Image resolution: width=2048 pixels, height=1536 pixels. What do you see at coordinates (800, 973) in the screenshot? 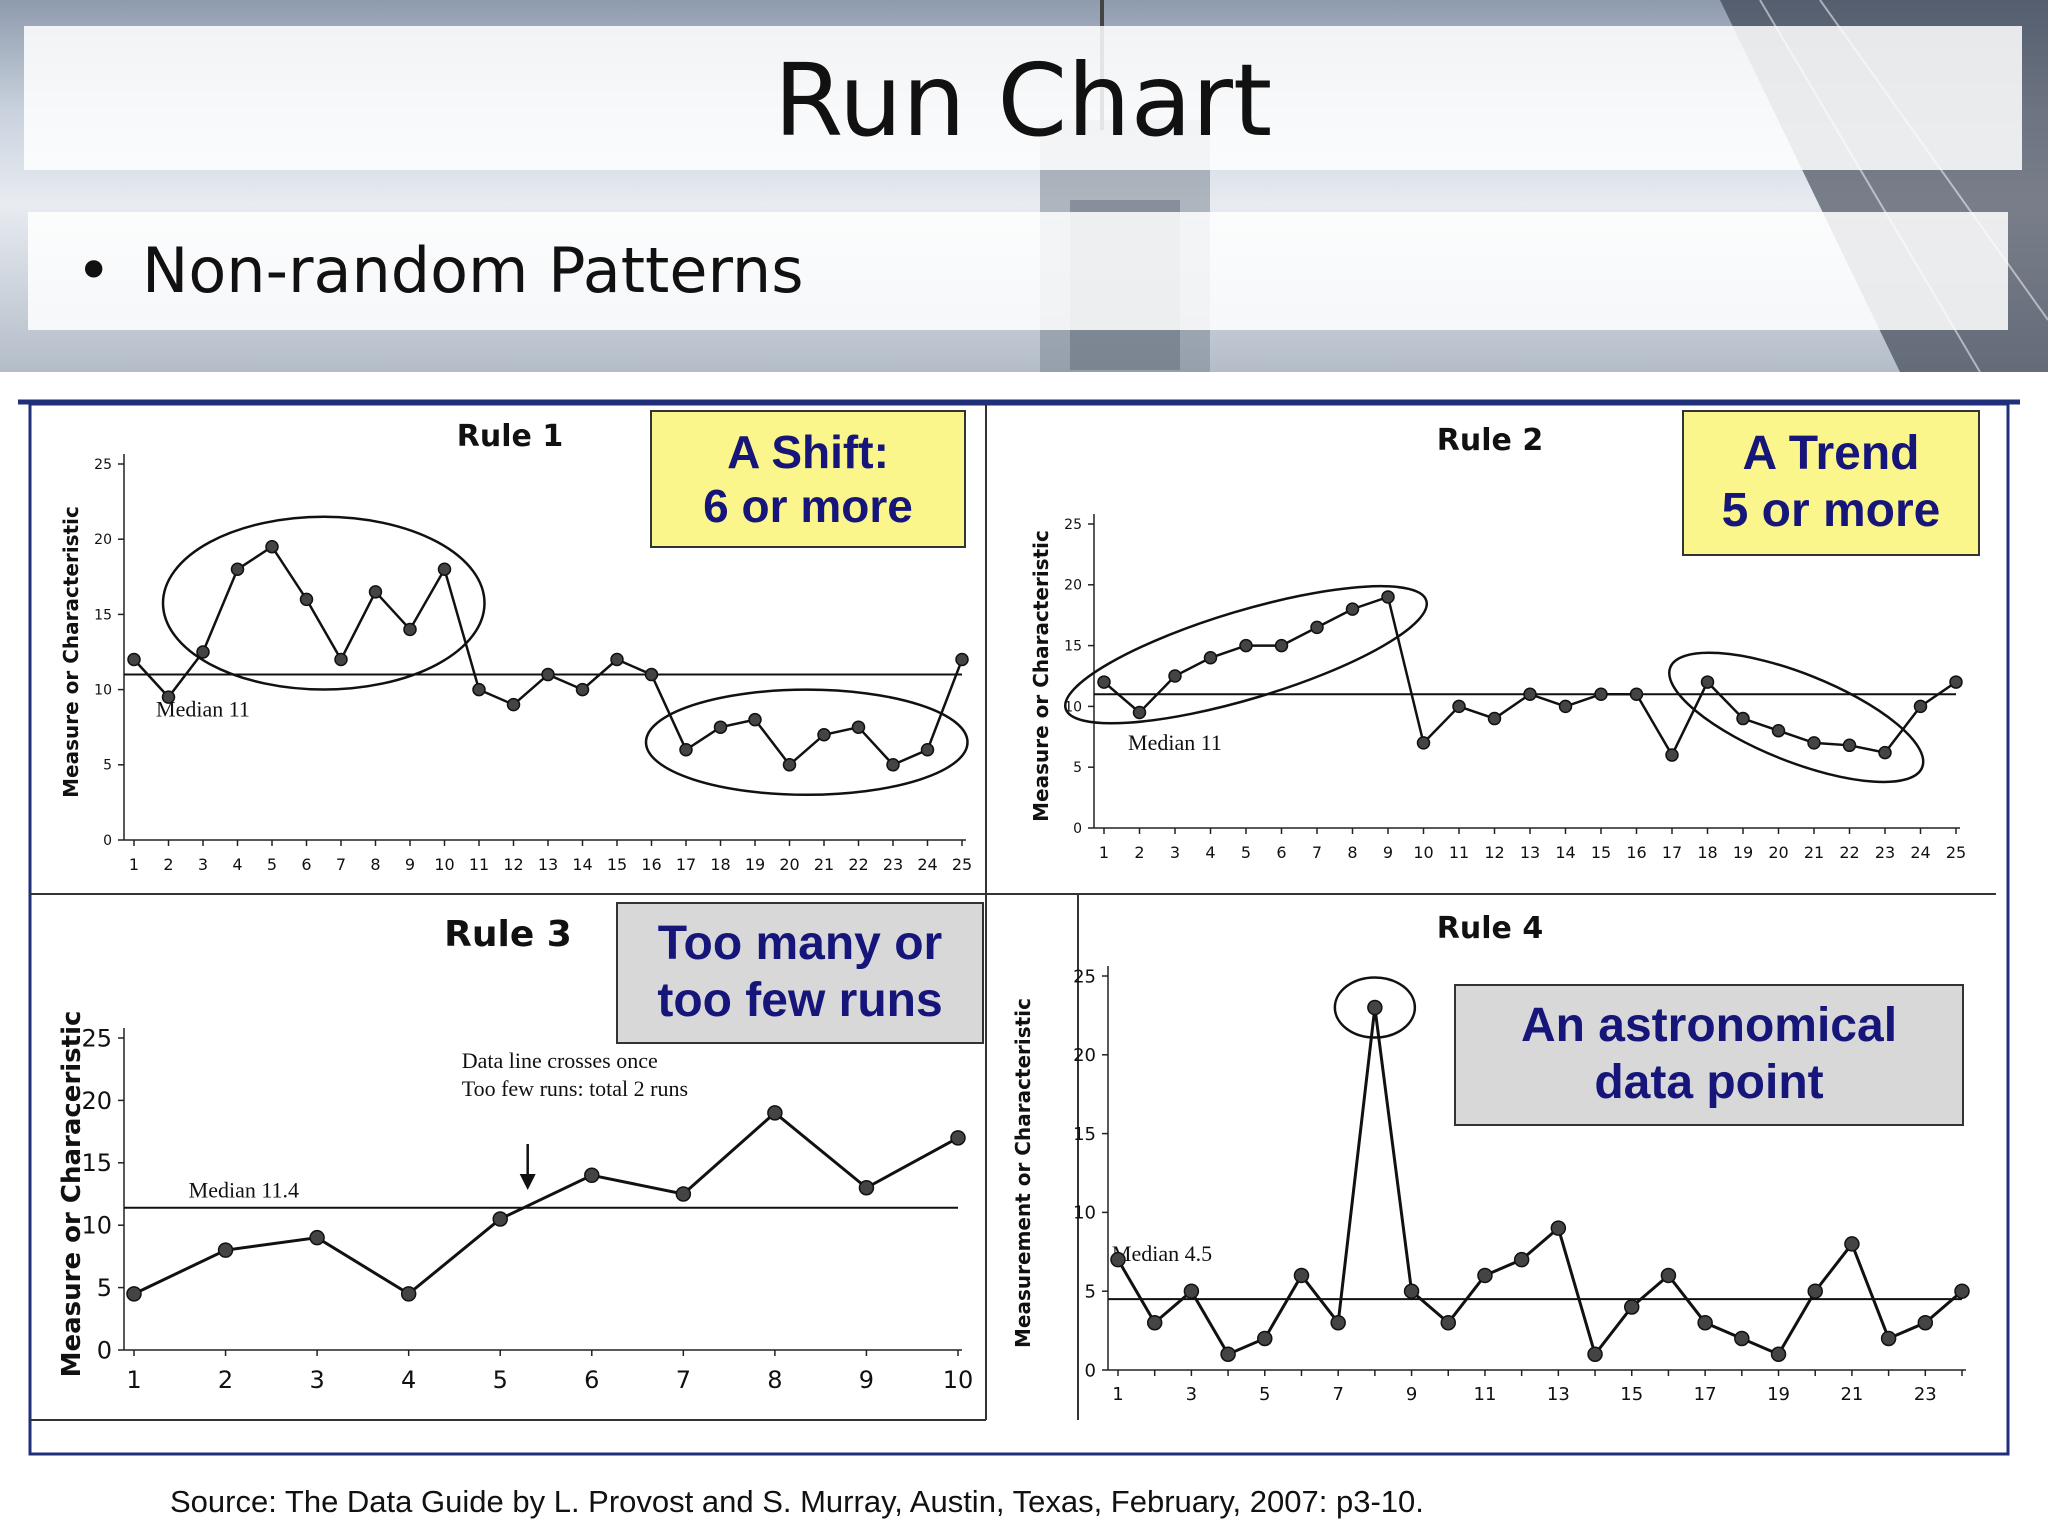
I see `callout-rule-3: Too many or too few runs` at bounding box center [800, 973].